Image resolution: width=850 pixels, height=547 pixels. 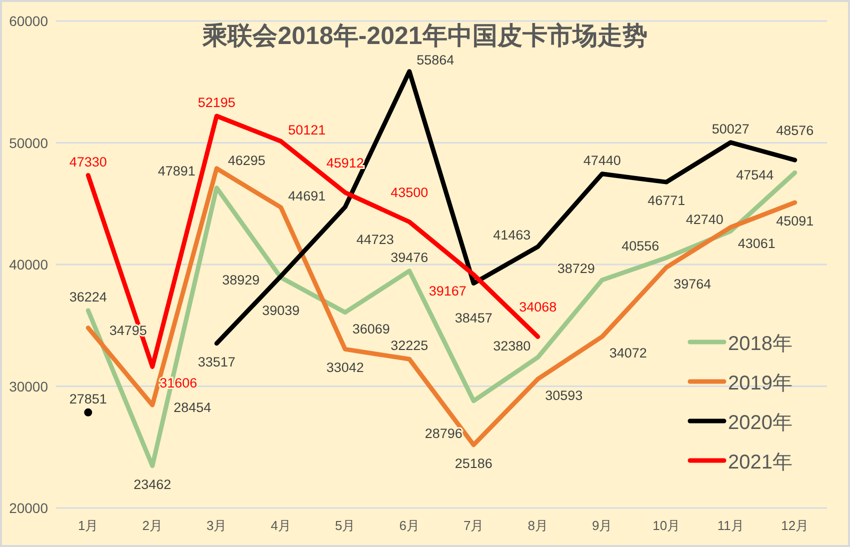 I want to click on data-label: 31606, so click(x=179, y=383).